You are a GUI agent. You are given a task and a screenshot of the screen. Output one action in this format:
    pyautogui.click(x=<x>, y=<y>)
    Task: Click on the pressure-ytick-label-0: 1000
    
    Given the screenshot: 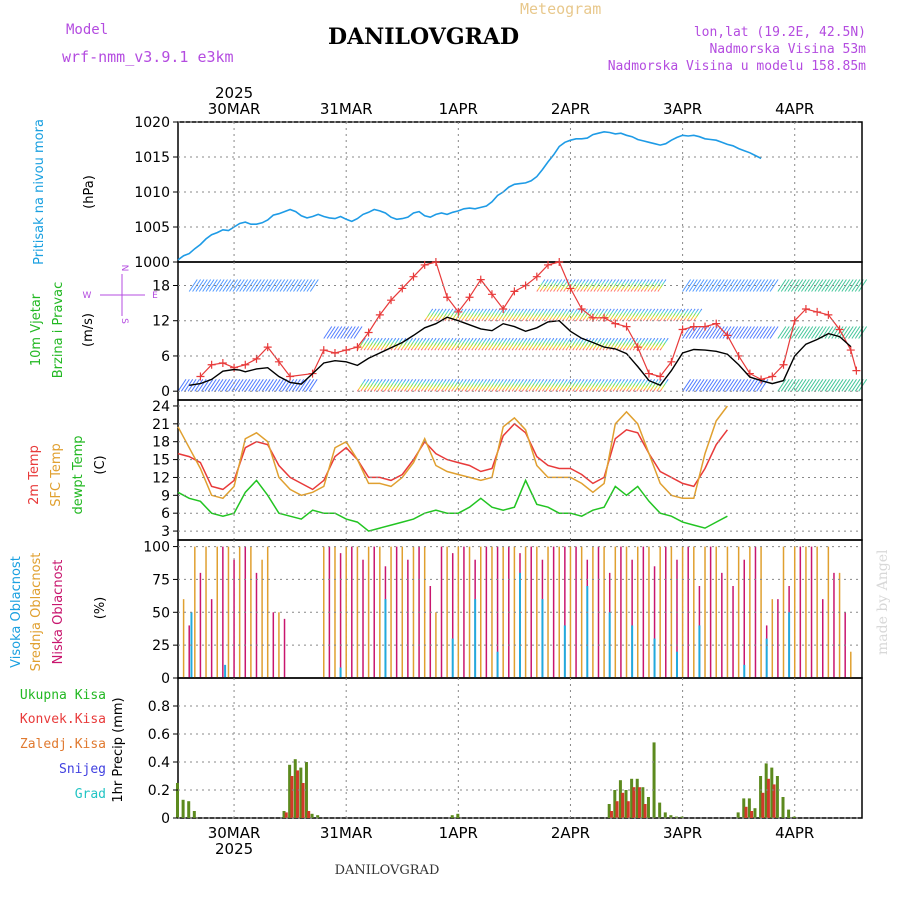 What is the action you would take?
    pyautogui.click(x=152, y=263)
    